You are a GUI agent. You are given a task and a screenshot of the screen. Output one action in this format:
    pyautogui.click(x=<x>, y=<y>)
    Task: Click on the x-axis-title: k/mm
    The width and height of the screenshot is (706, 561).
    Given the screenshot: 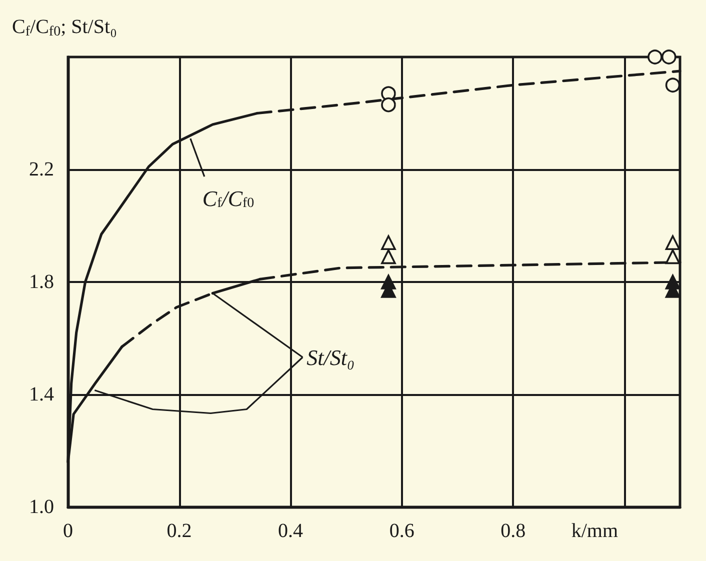 What is the action you would take?
    pyautogui.click(x=594, y=531)
    